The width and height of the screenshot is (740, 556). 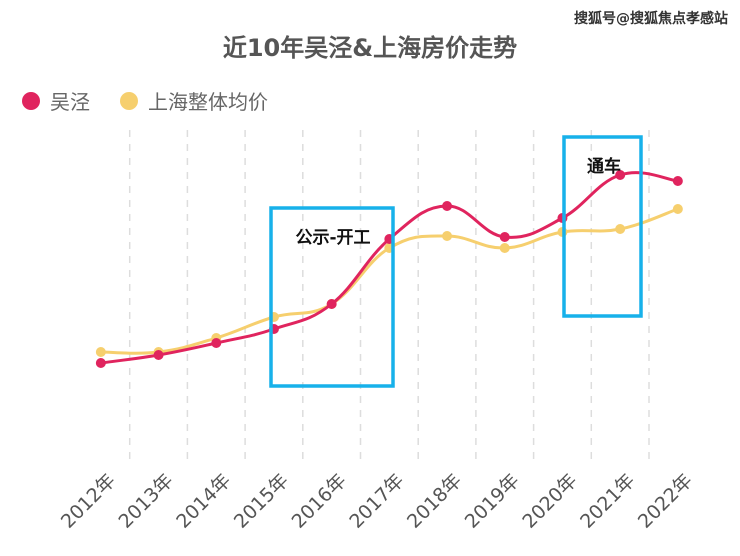 I want to click on x-tick-label: 2014年, so click(x=203, y=501).